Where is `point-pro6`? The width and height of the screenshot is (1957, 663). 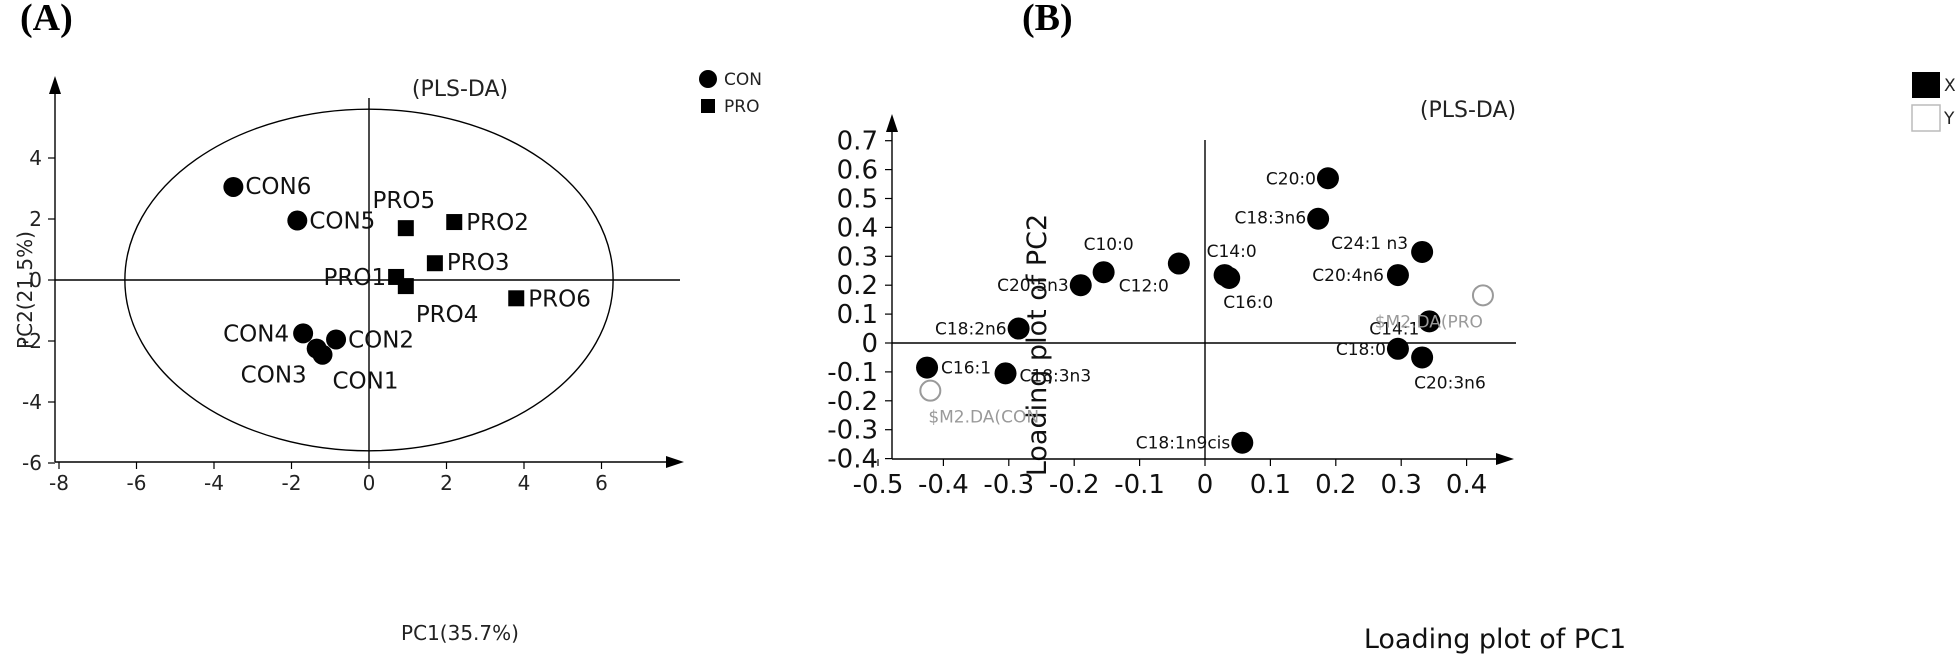
point-pro6 is located at coordinates (516, 298).